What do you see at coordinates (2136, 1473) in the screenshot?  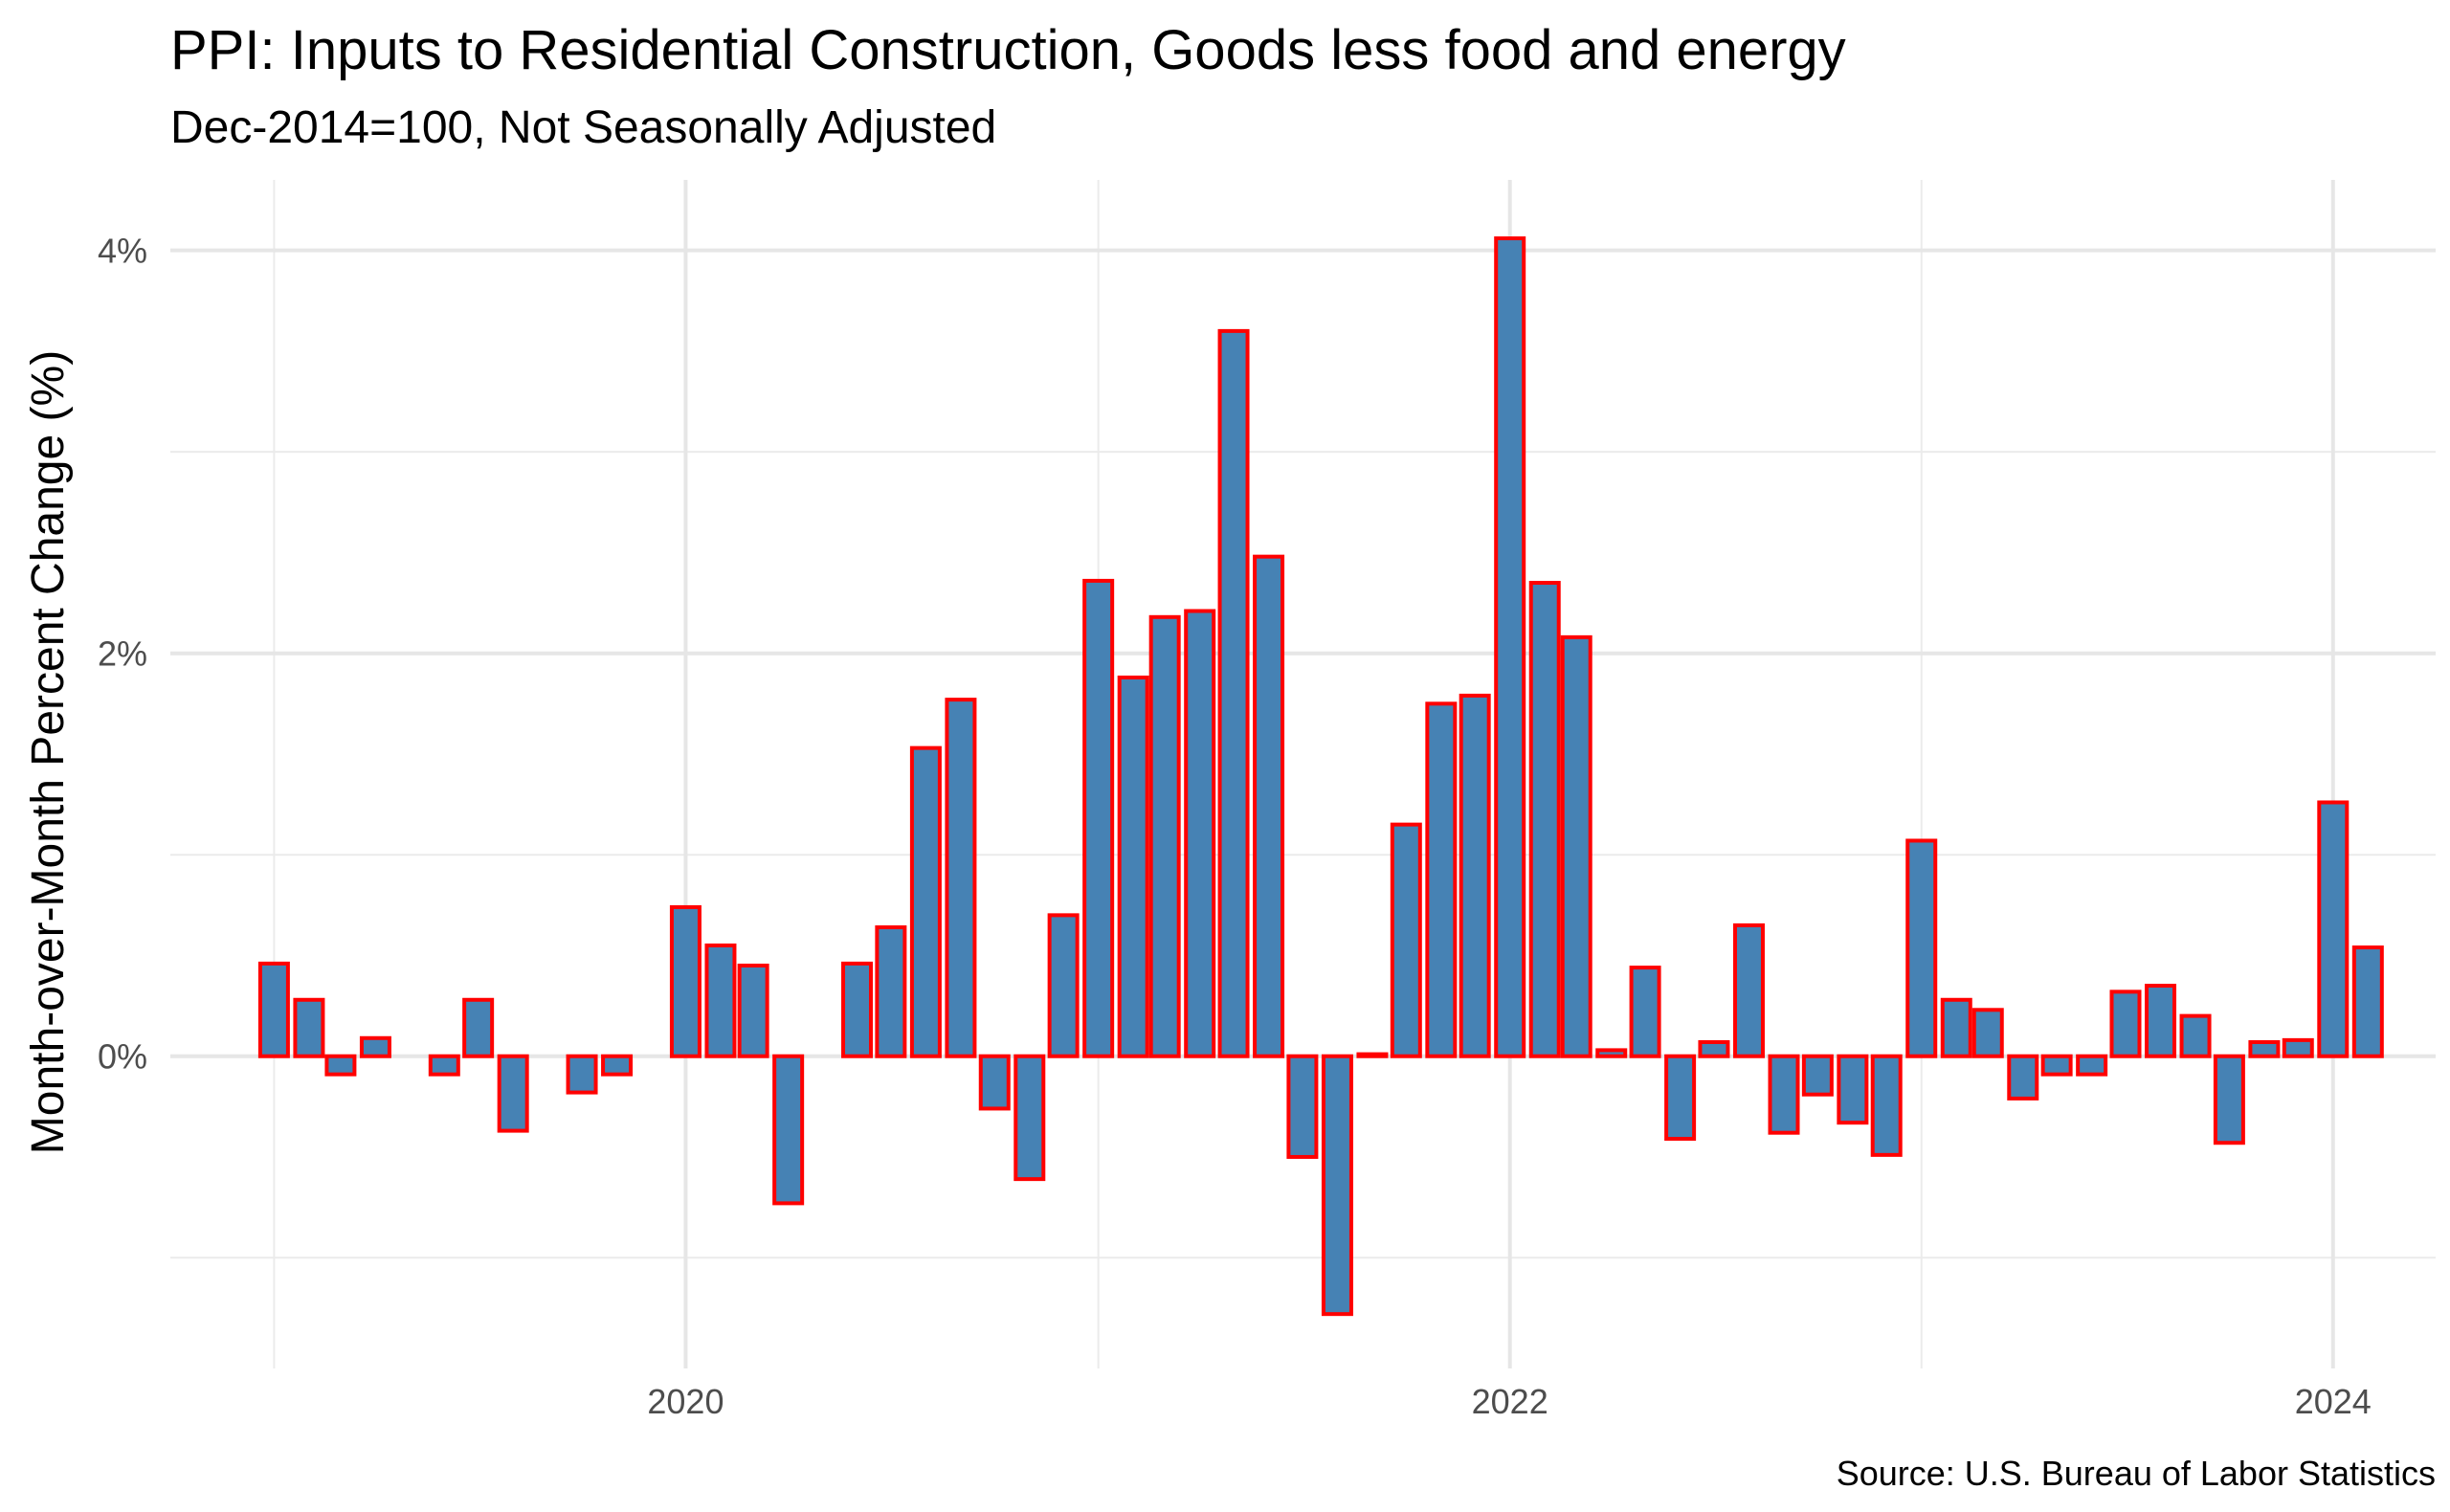 I see `source-caption: Source: U.S. Bureau of Labor Statistics` at bounding box center [2136, 1473].